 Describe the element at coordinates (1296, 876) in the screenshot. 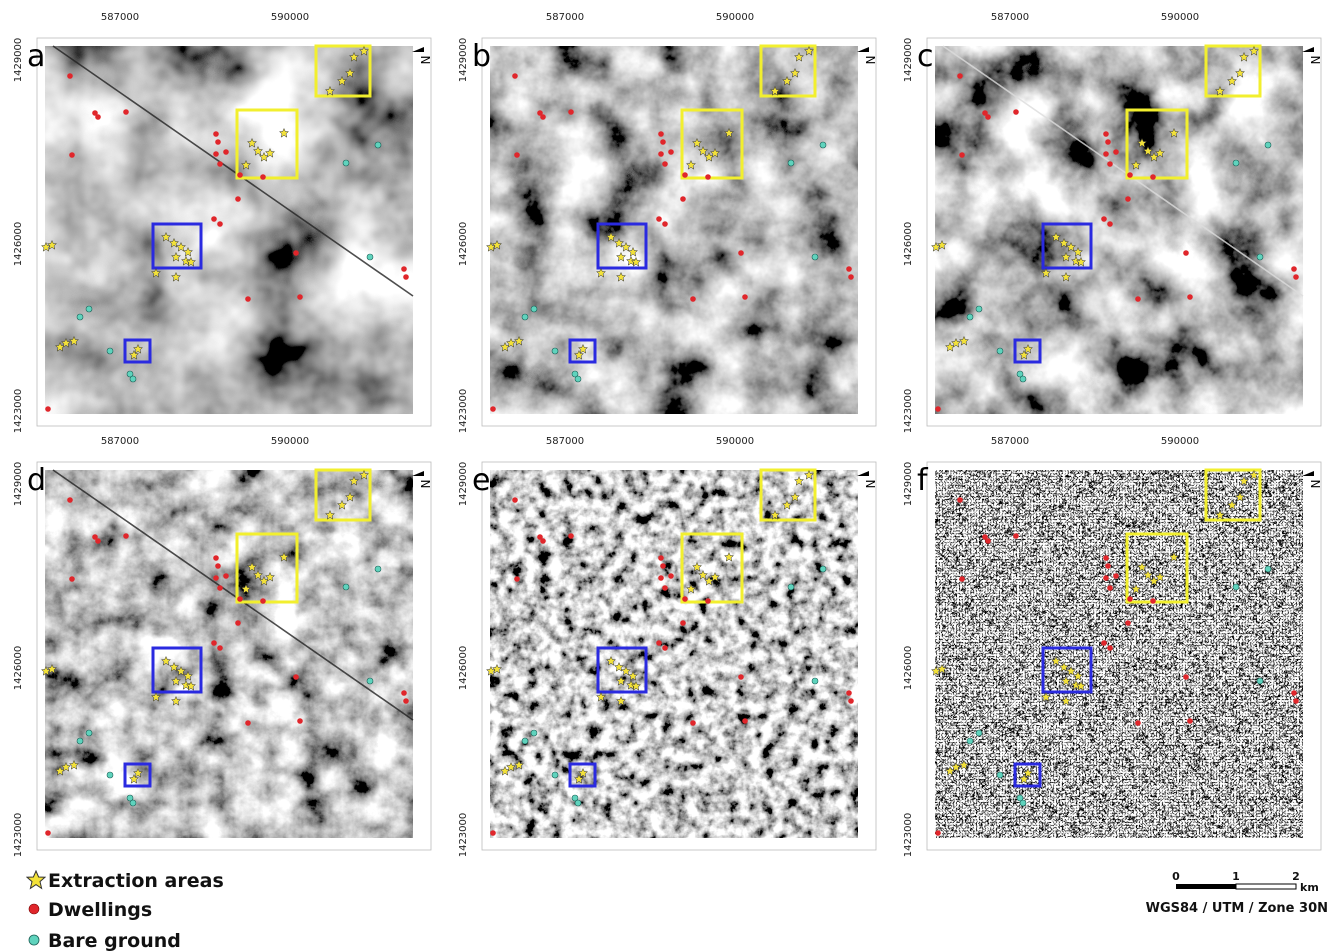

I see `scale-label: 2` at that location.